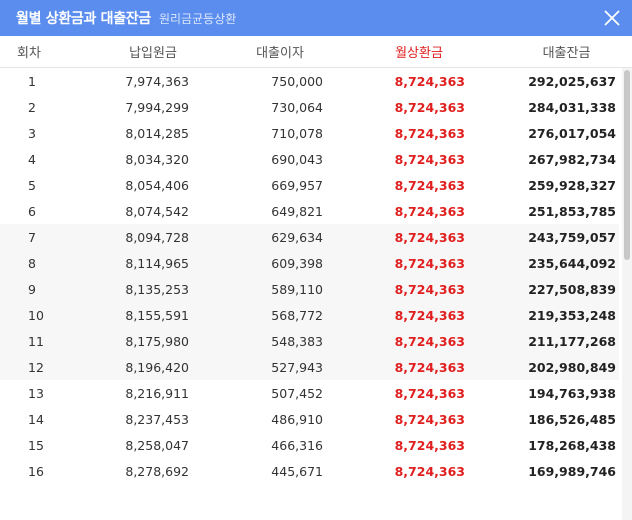  What do you see at coordinates (153, 53) in the screenshot?
I see `header-principal: 납입원금` at bounding box center [153, 53].